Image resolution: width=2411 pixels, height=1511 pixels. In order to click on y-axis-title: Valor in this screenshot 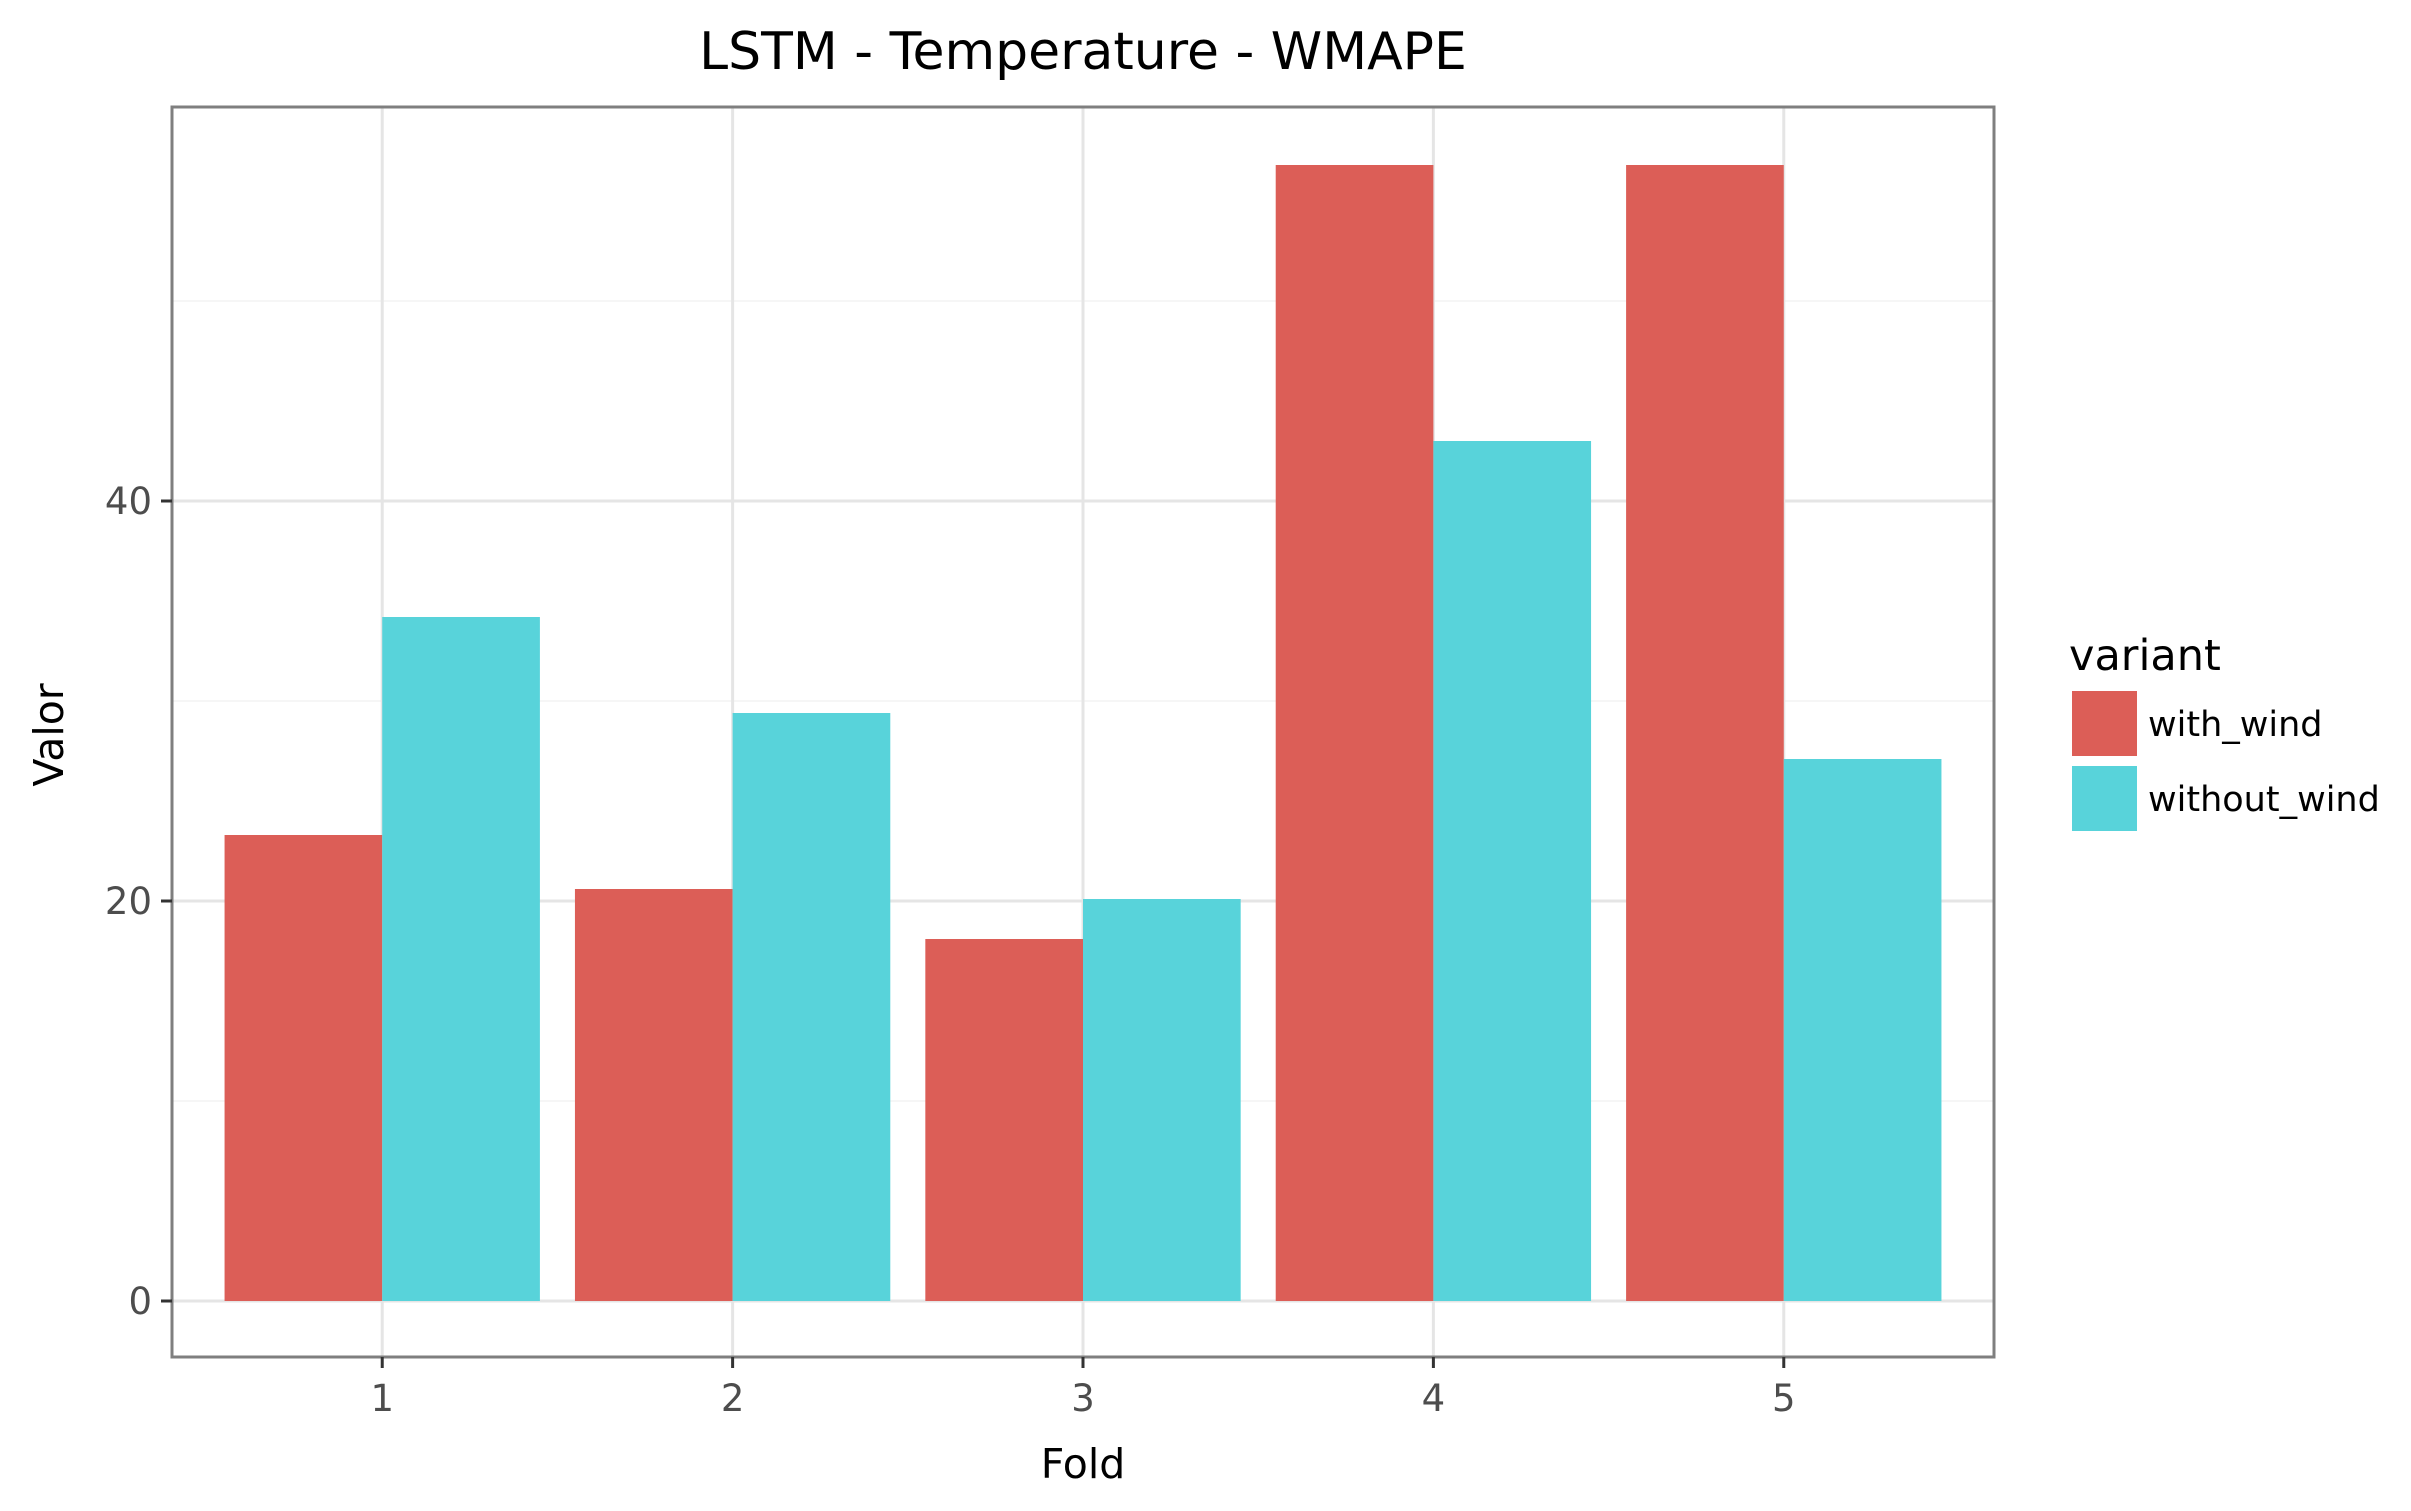, I will do `click(49, 734)`.